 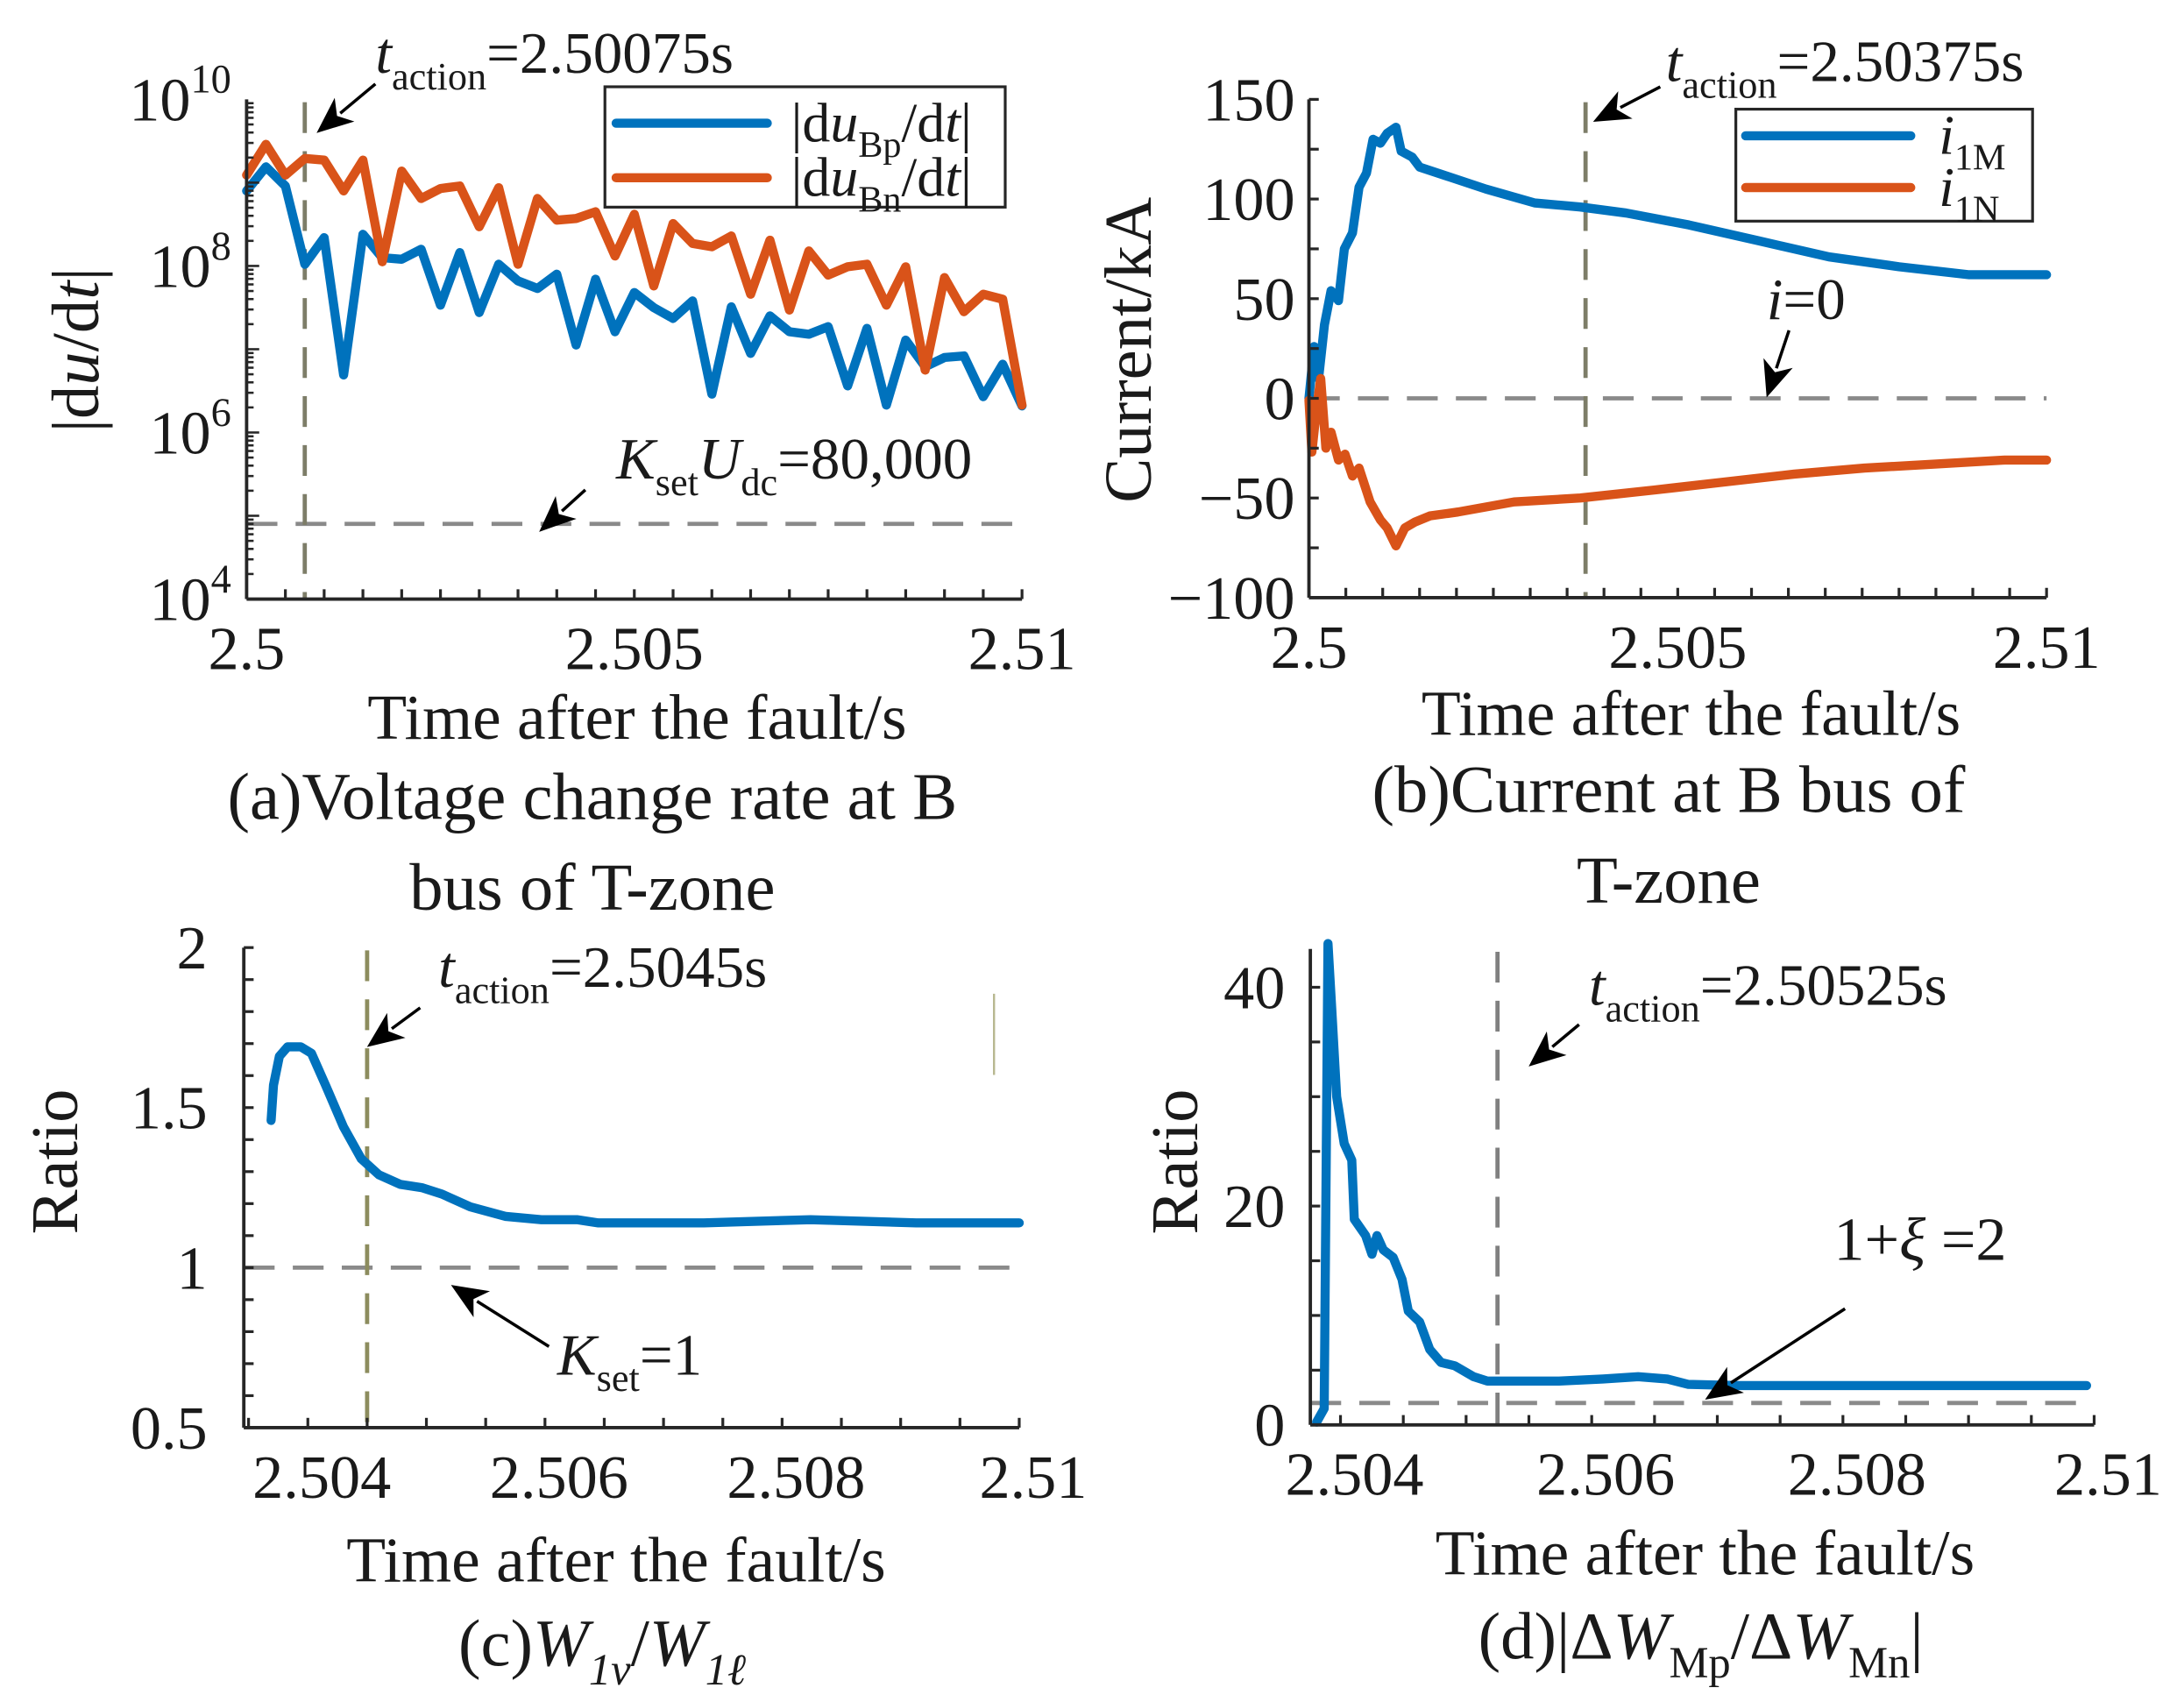 I want to click on annotation-label-part: =80,000, so click(x=874, y=459).